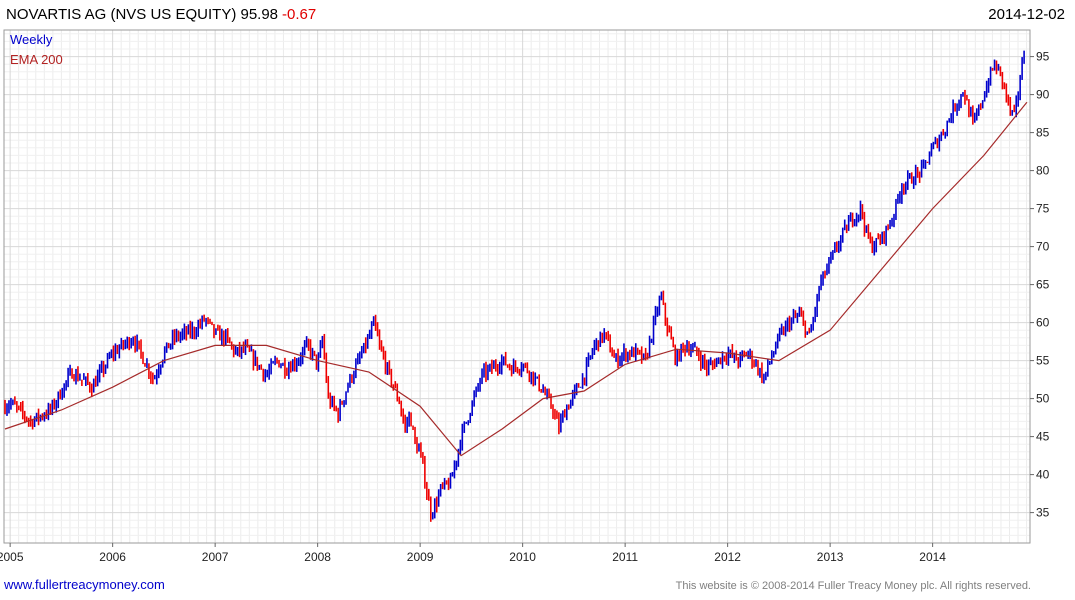  I want to click on y-tick-label: 70, so click(1043, 247).